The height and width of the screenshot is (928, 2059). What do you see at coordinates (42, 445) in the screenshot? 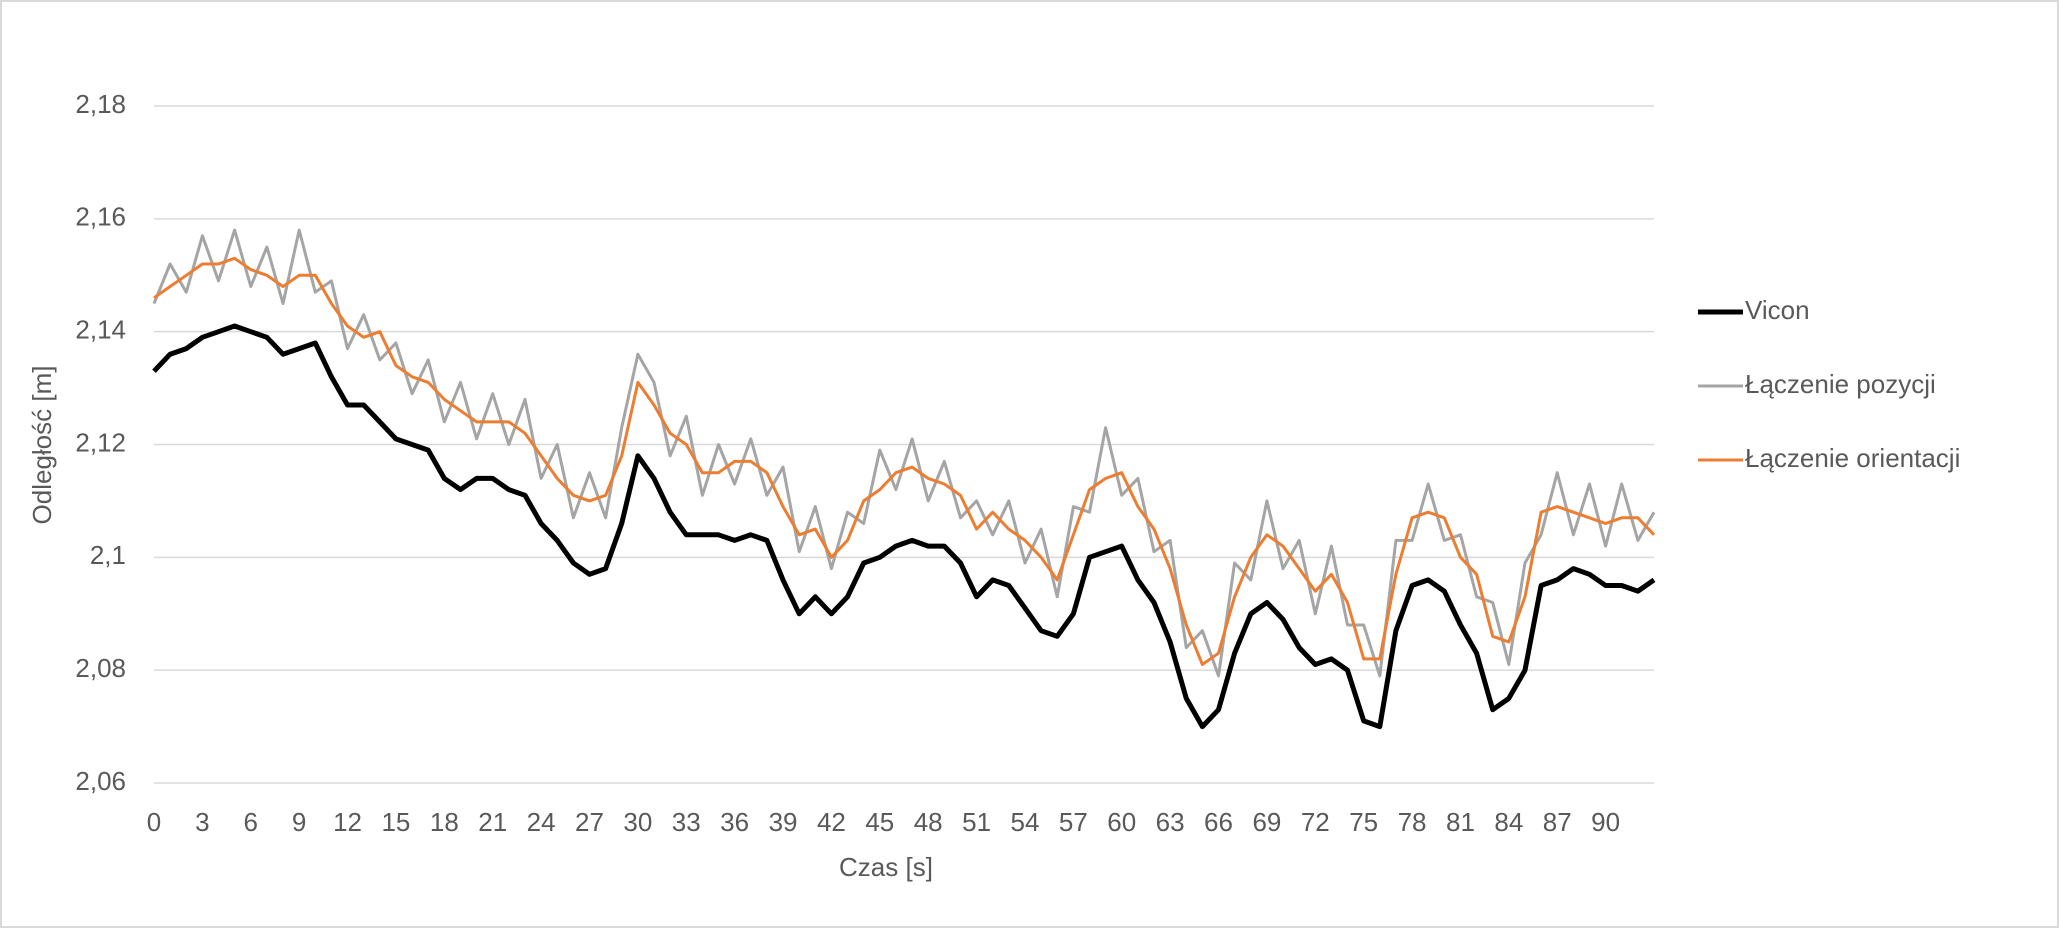
I see `y-axis-title: Odległość [m]` at bounding box center [42, 445].